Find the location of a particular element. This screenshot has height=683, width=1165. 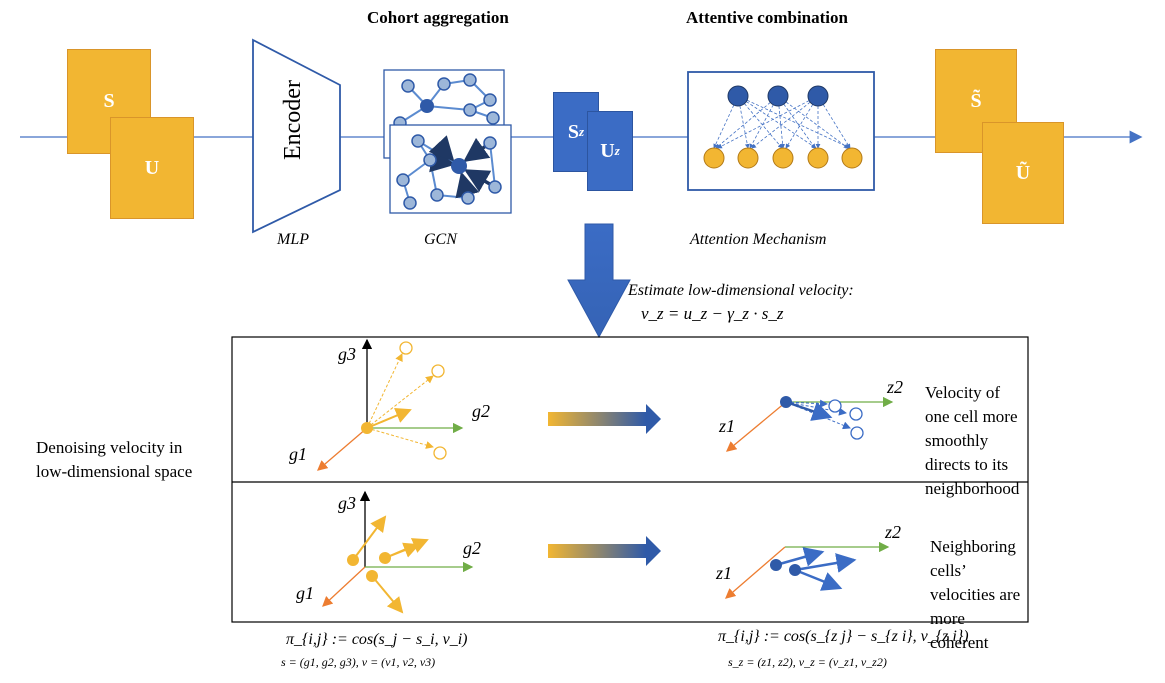

top-left-g3: g3 is located at coordinates (347, 354).